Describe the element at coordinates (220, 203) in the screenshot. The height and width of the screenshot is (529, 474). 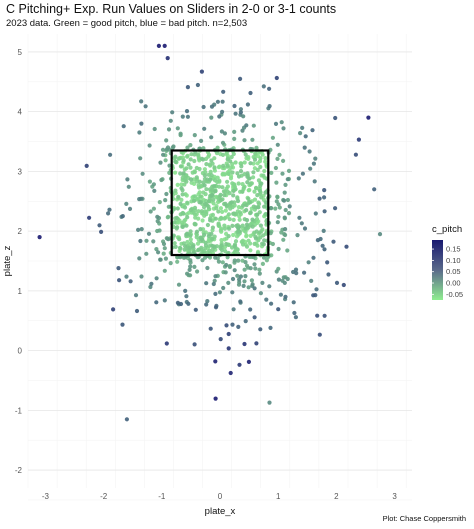
I see `strike-zone` at that location.